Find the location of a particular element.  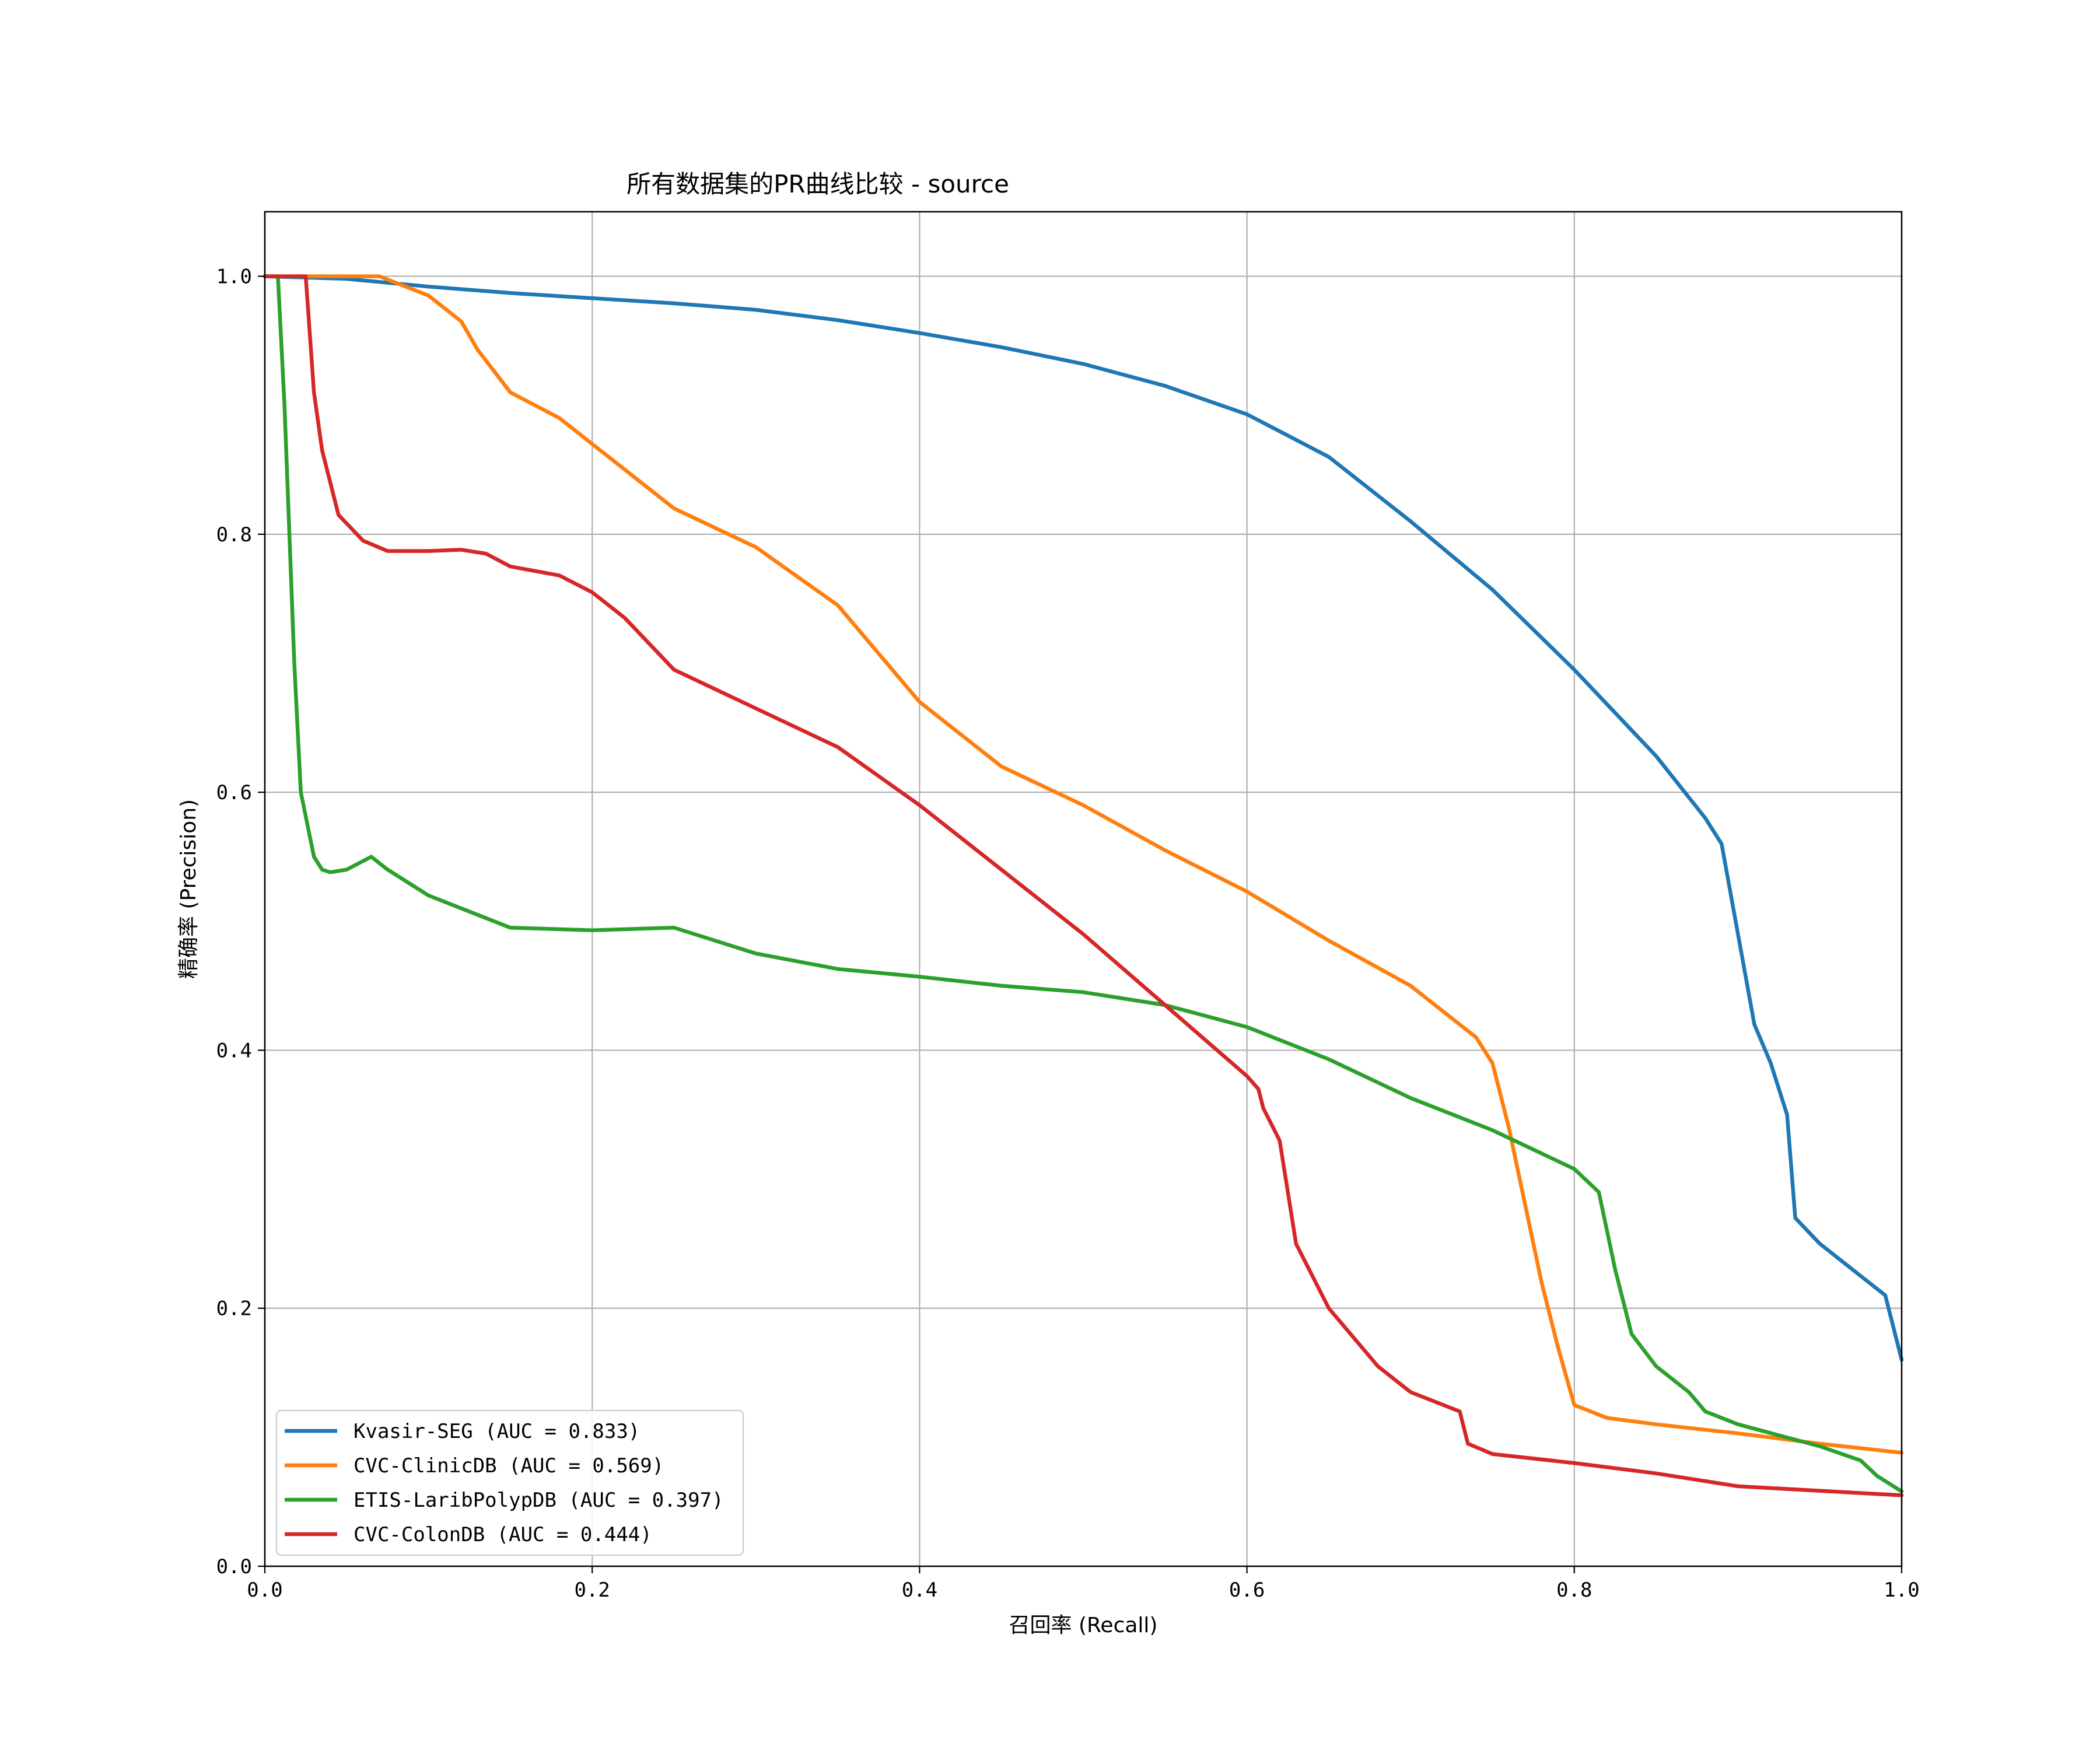

legend-label: ETIS-LaribPolypDB (AUC = 0.397) is located at coordinates (539, 1500).